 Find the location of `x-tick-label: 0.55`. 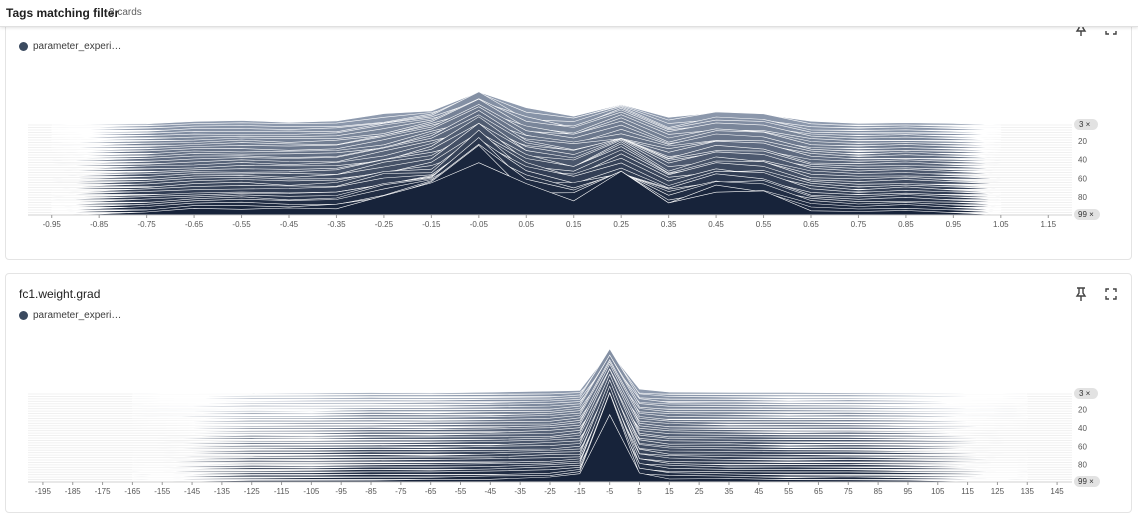

x-tick-label: 0.55 is located at coordinates (764, 224).